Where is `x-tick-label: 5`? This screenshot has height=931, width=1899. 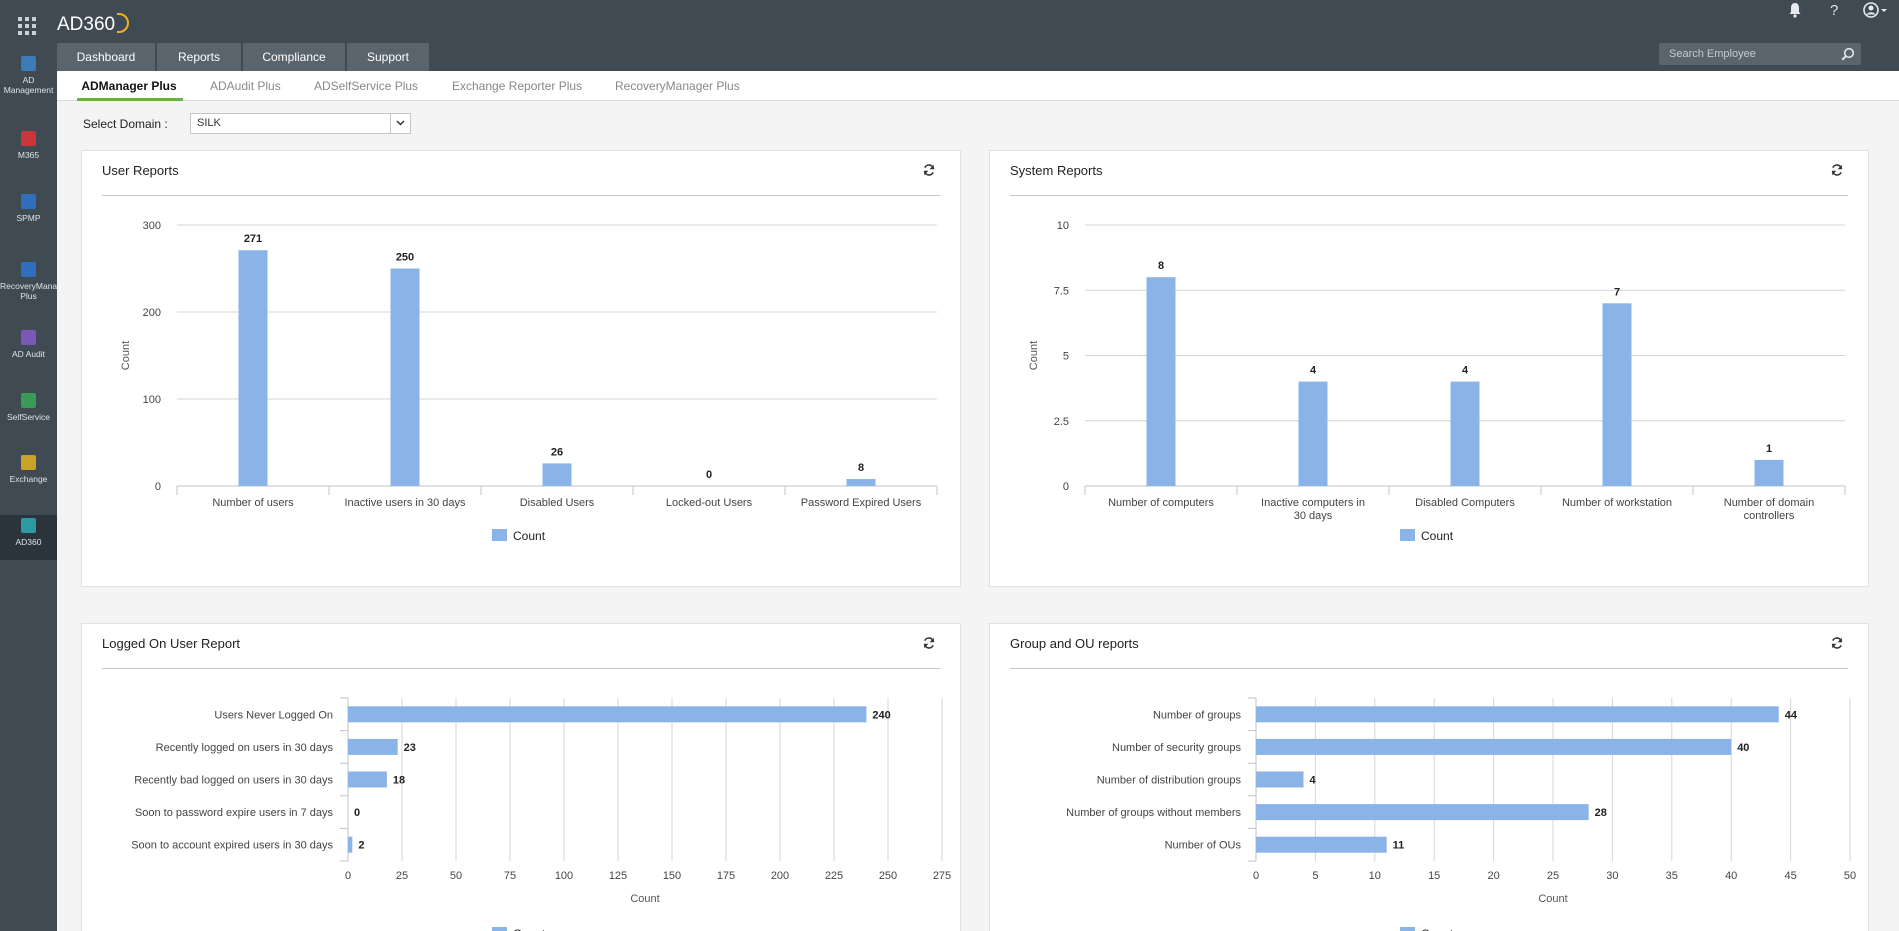
x-tick-label: 5 is located at coordinates (1315, 876).